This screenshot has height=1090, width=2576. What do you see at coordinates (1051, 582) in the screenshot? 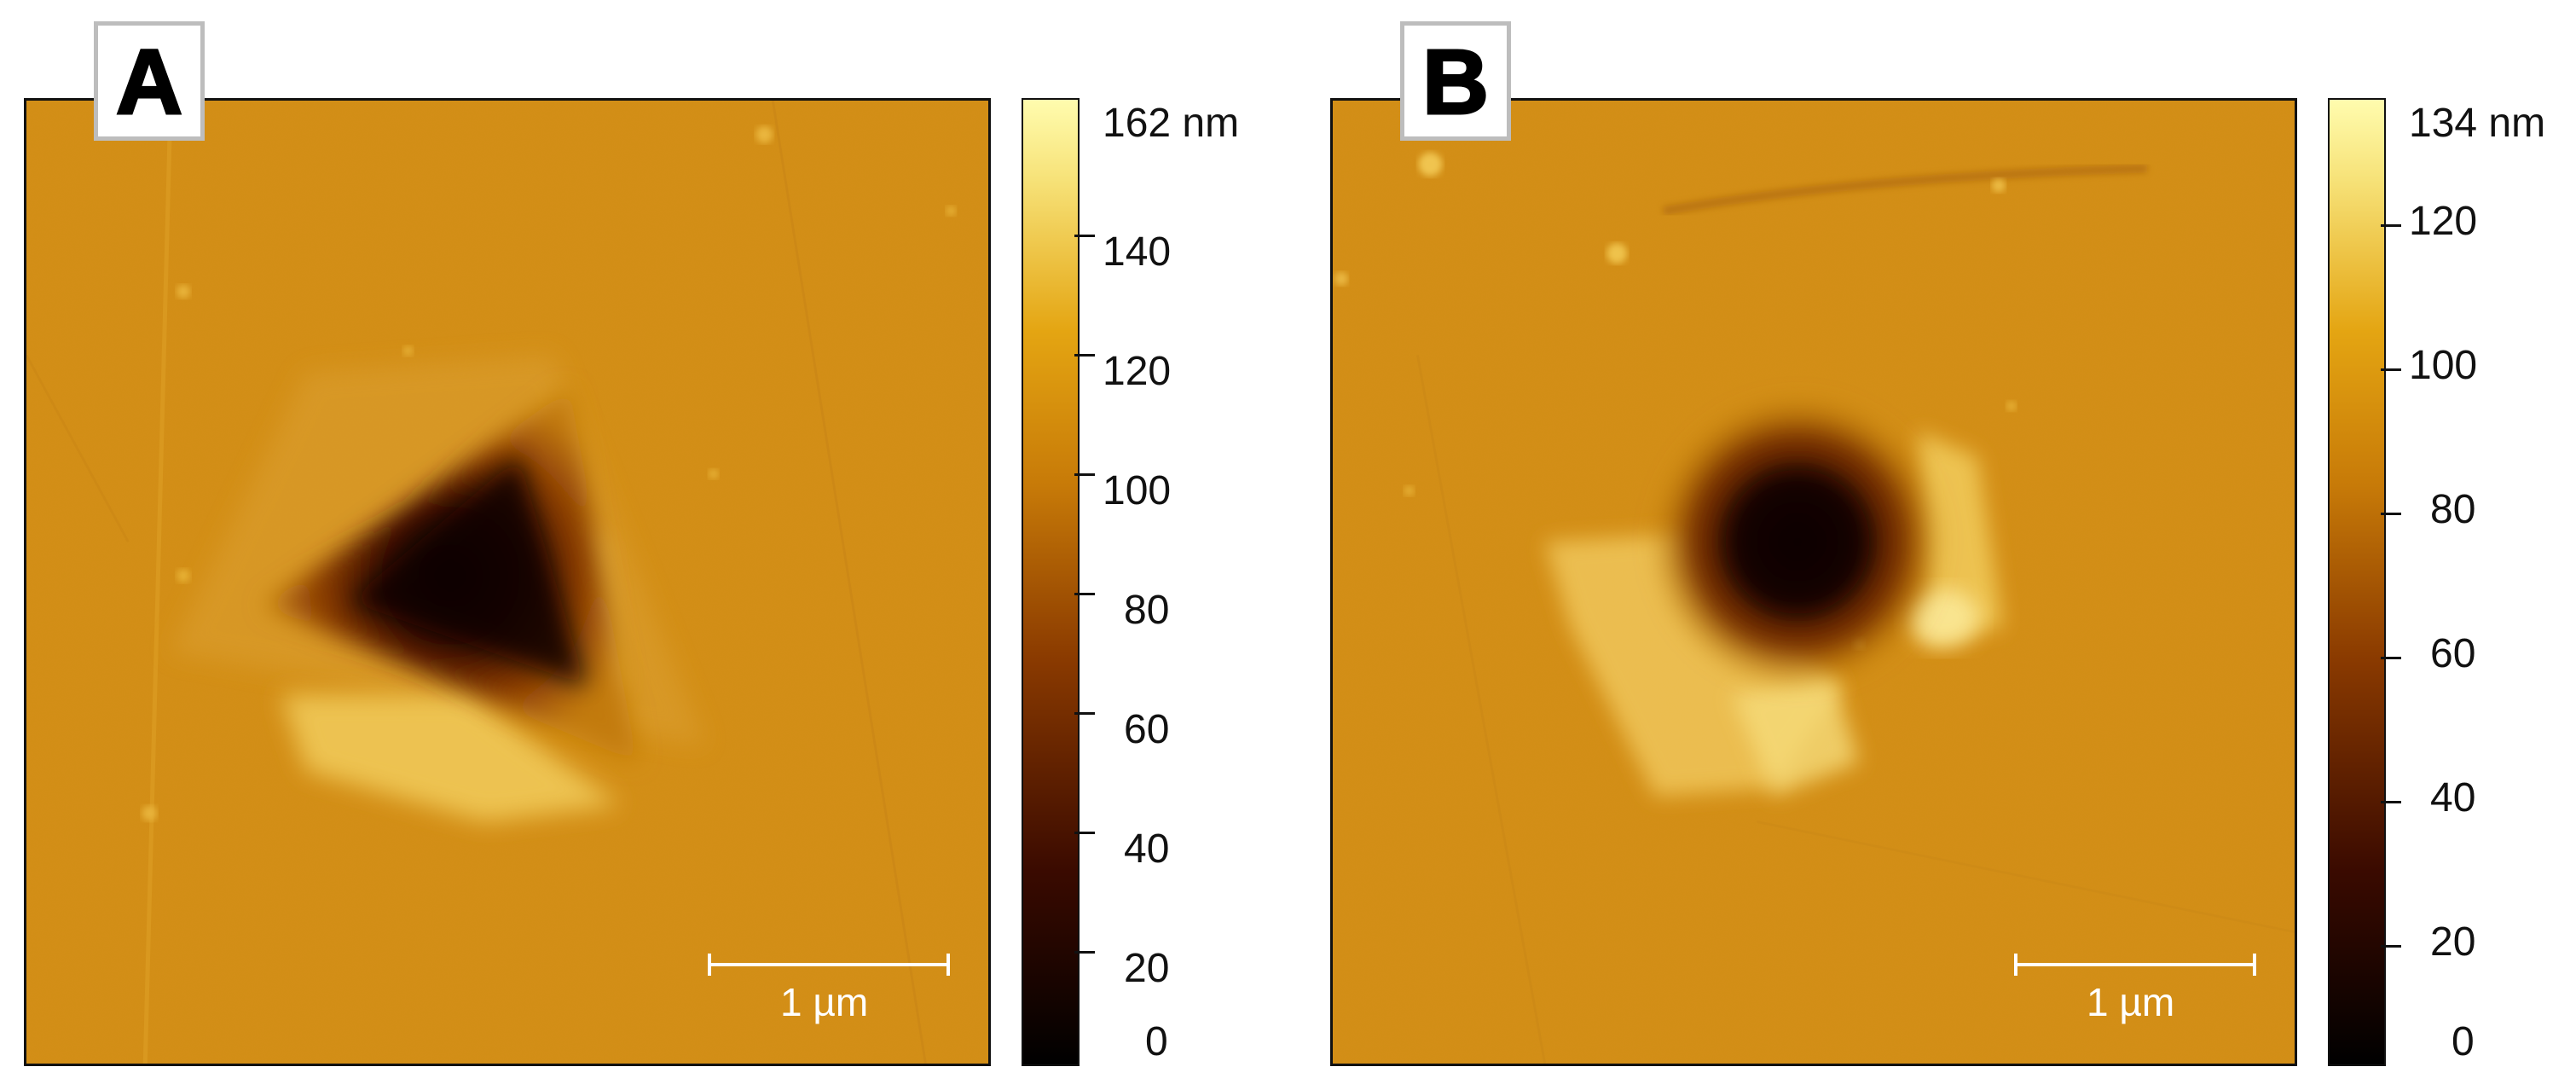
I see `colorbar-a` at bounding box center [1051, 582].